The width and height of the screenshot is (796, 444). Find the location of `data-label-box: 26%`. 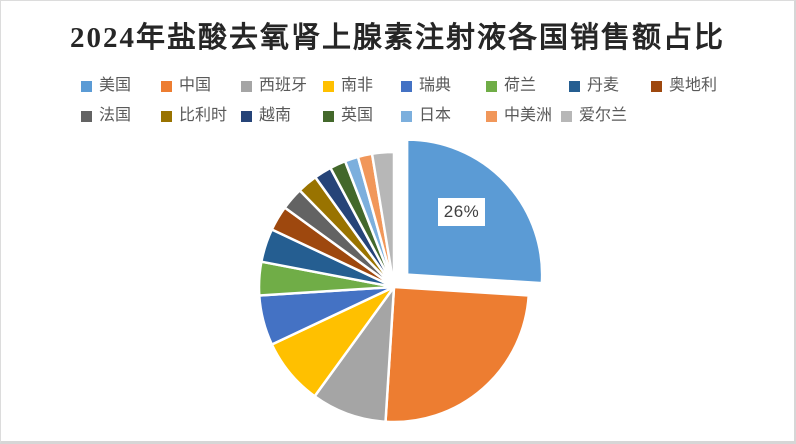

data-label-box: 26% is located at coordinates (461, 212).